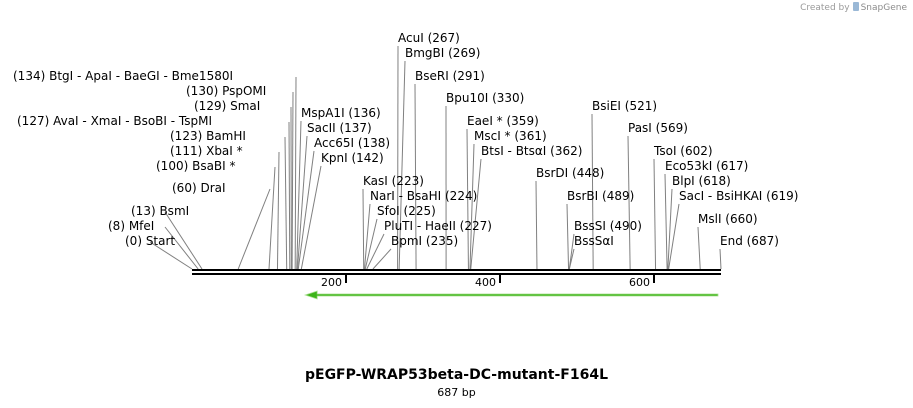  Describe the element at coordinates (691, 196) in the screenshot. I see `enzyme-name: SacI` at that location.